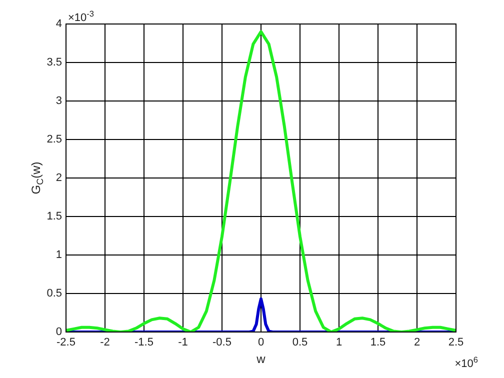  What do you see at coordinates (54, 62) in the screenshot?
I see `y-tick-label: 3.5` at bounding box center [54, 62].